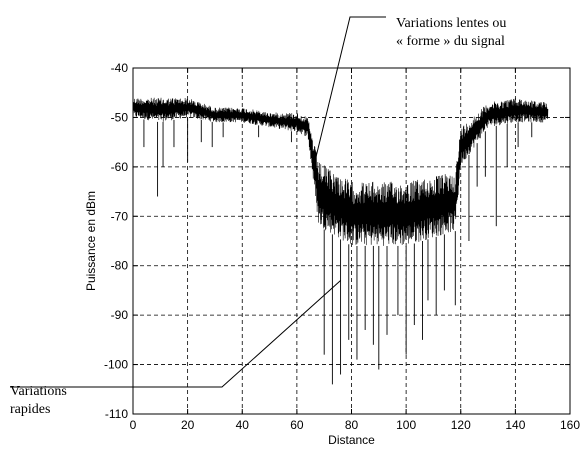  I want to click on x-tick-labels: 0 20 40 60 80 100 120 140 160, so click(355, 425).